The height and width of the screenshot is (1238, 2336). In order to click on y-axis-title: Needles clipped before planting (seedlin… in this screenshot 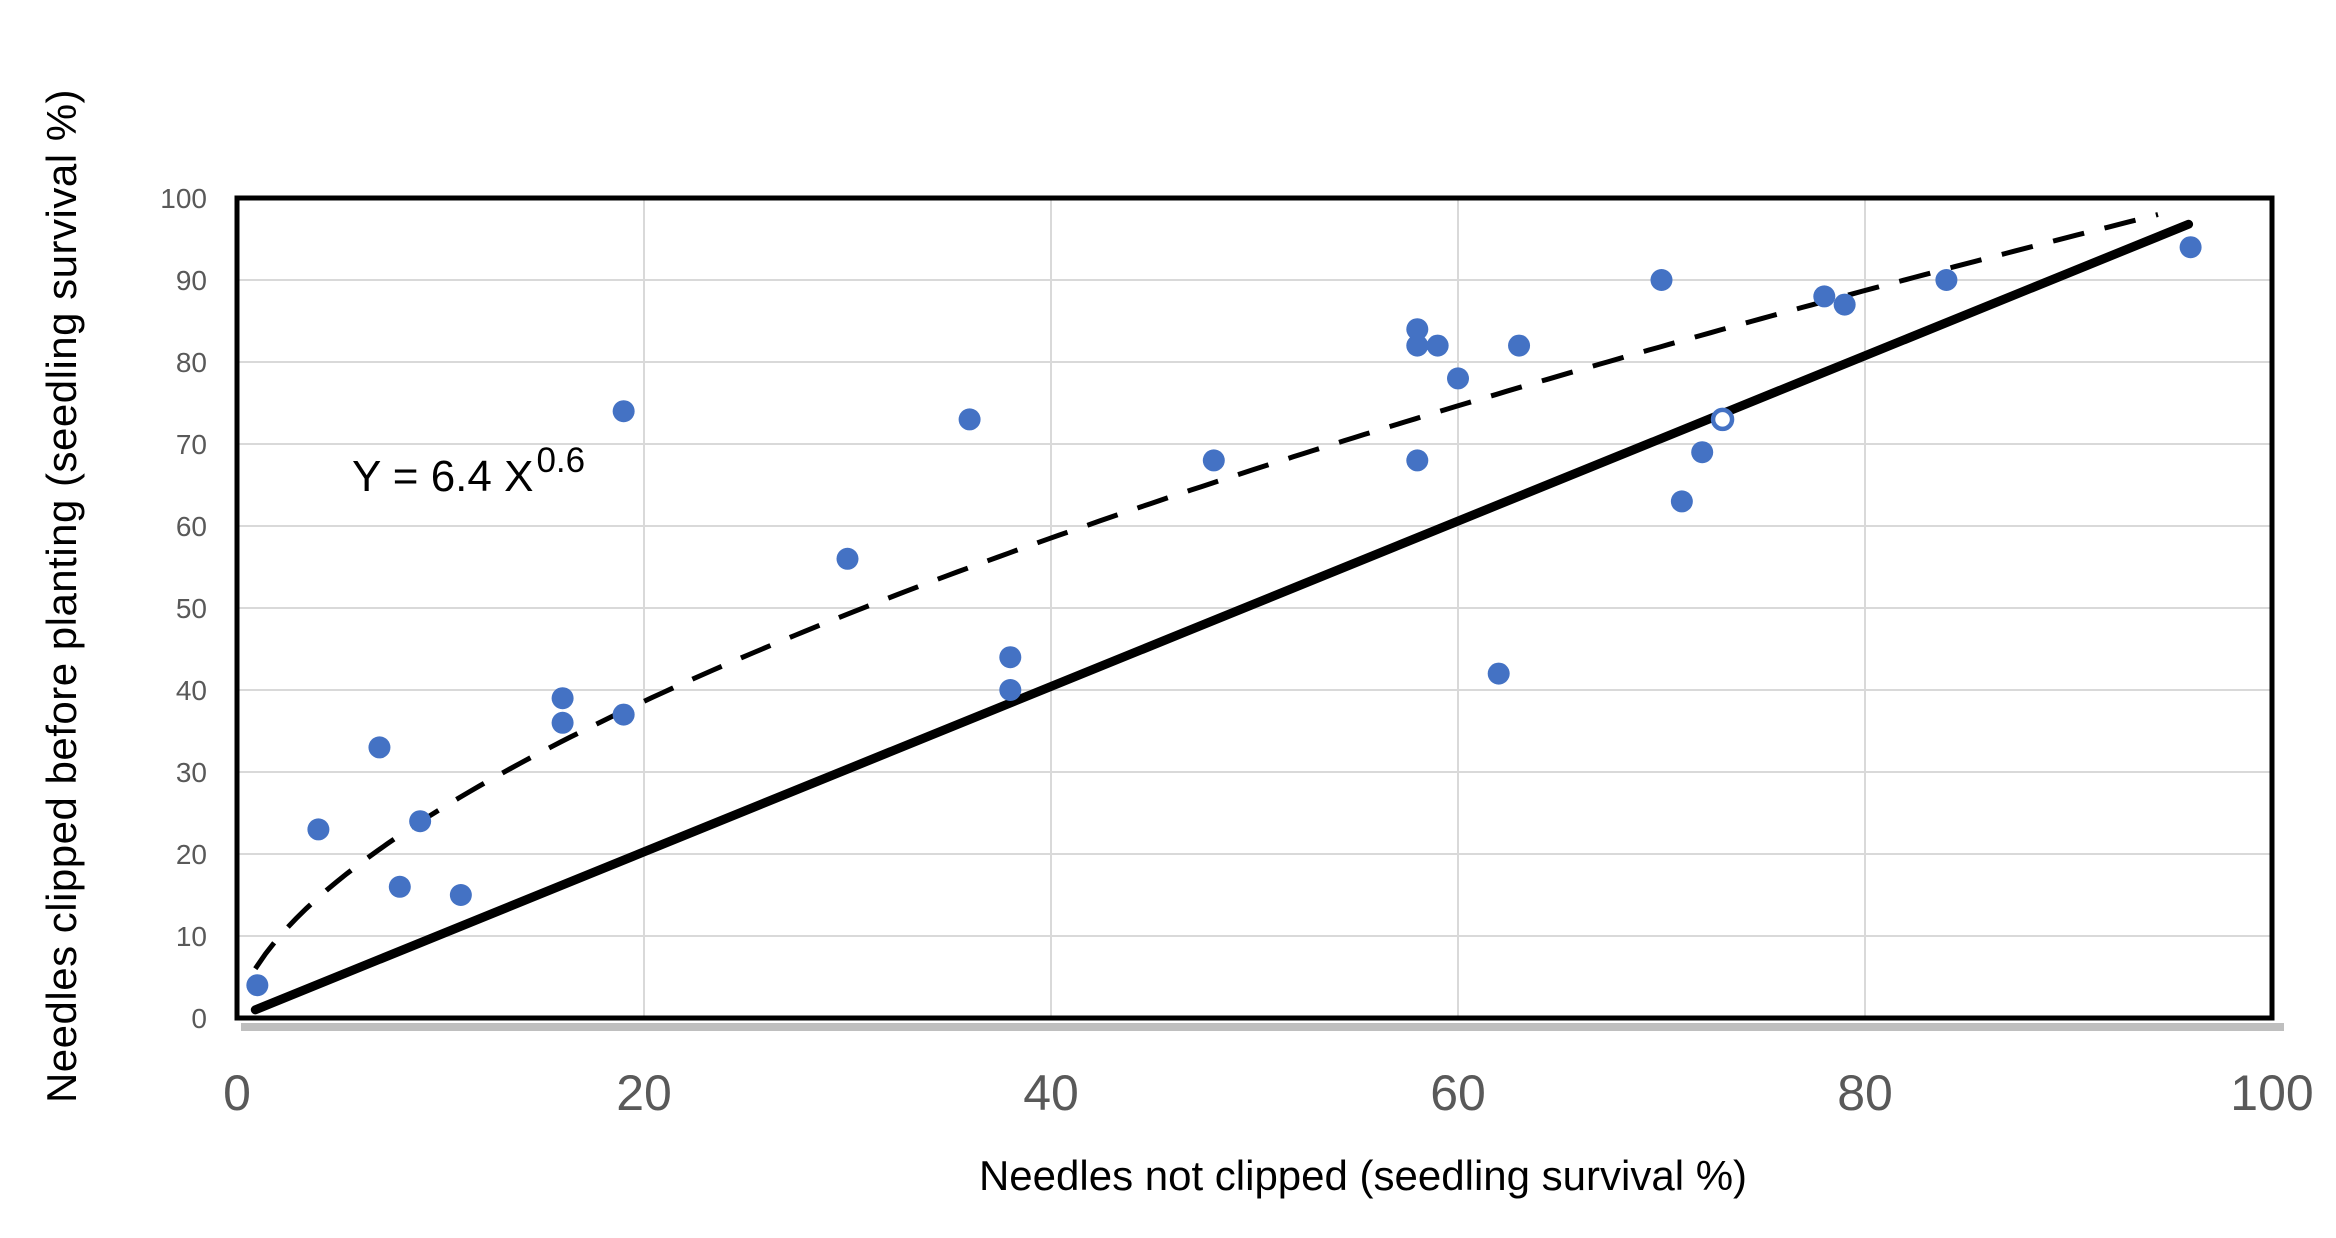, I will do `click(61, 596)`.